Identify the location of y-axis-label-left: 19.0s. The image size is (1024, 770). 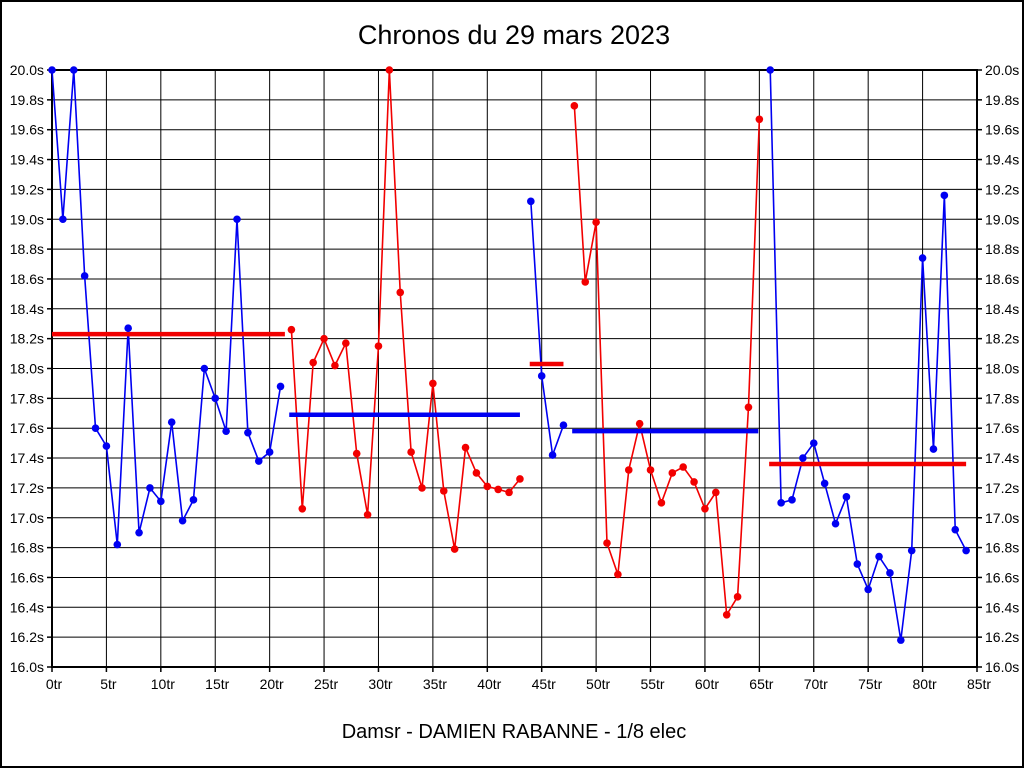
(27, 219).